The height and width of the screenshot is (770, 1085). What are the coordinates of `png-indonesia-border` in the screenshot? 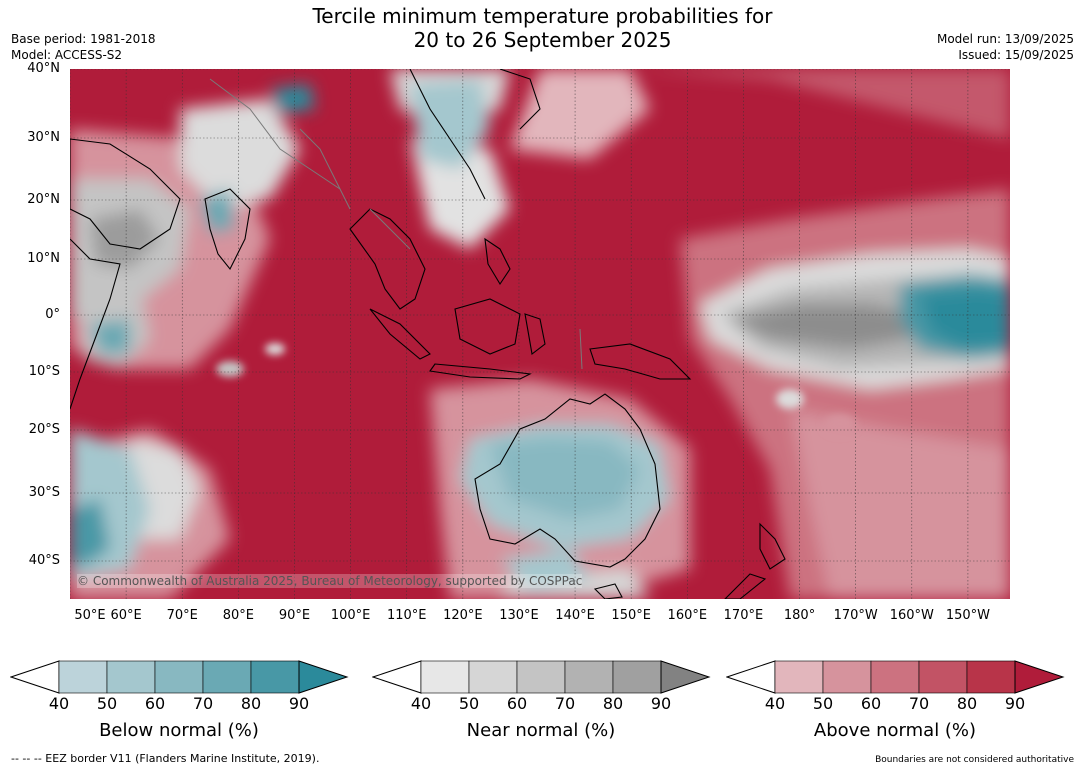 It's located at (581, 349).